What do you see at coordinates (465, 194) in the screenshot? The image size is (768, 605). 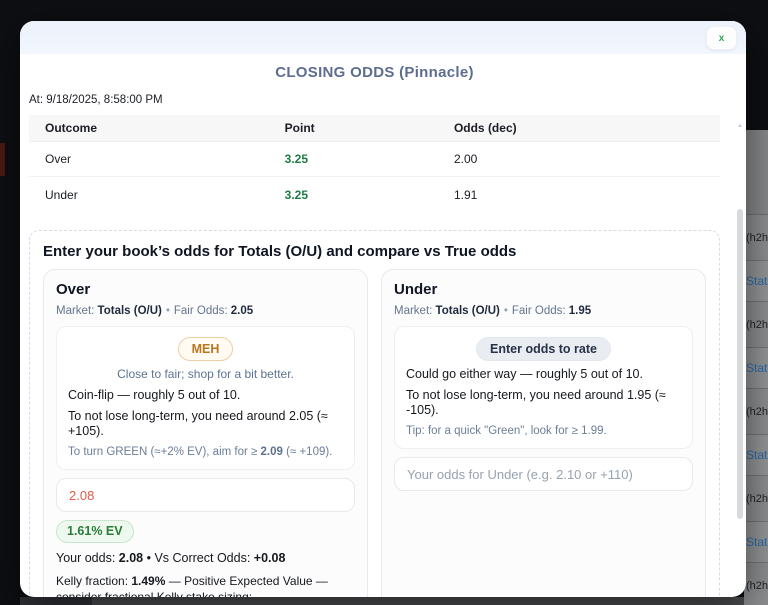 I see `odds-cell: 1.91` at bounding box center [465, 194].